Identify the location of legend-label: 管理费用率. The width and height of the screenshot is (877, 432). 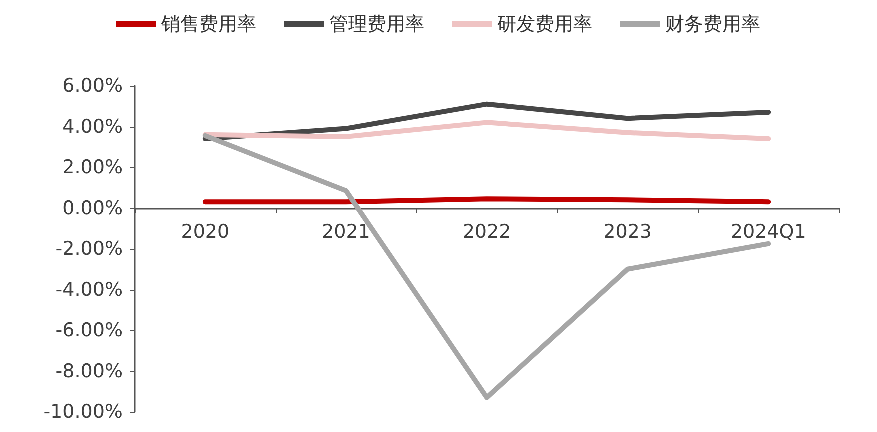
(377, 25).